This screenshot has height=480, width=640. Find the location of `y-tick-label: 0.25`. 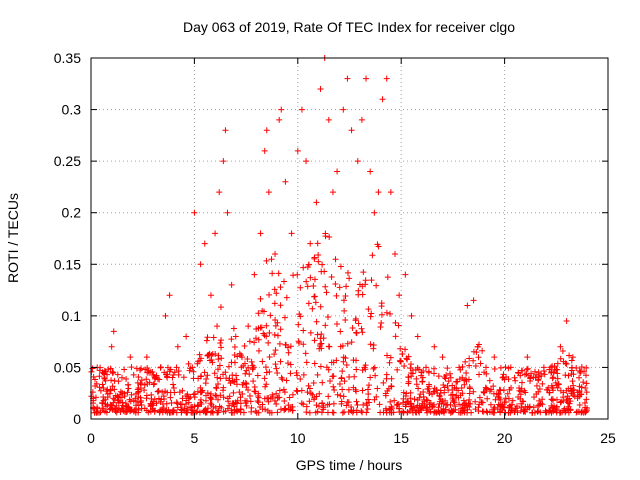

y-tick-label: 0.25 is located at coordinates (67, 161).